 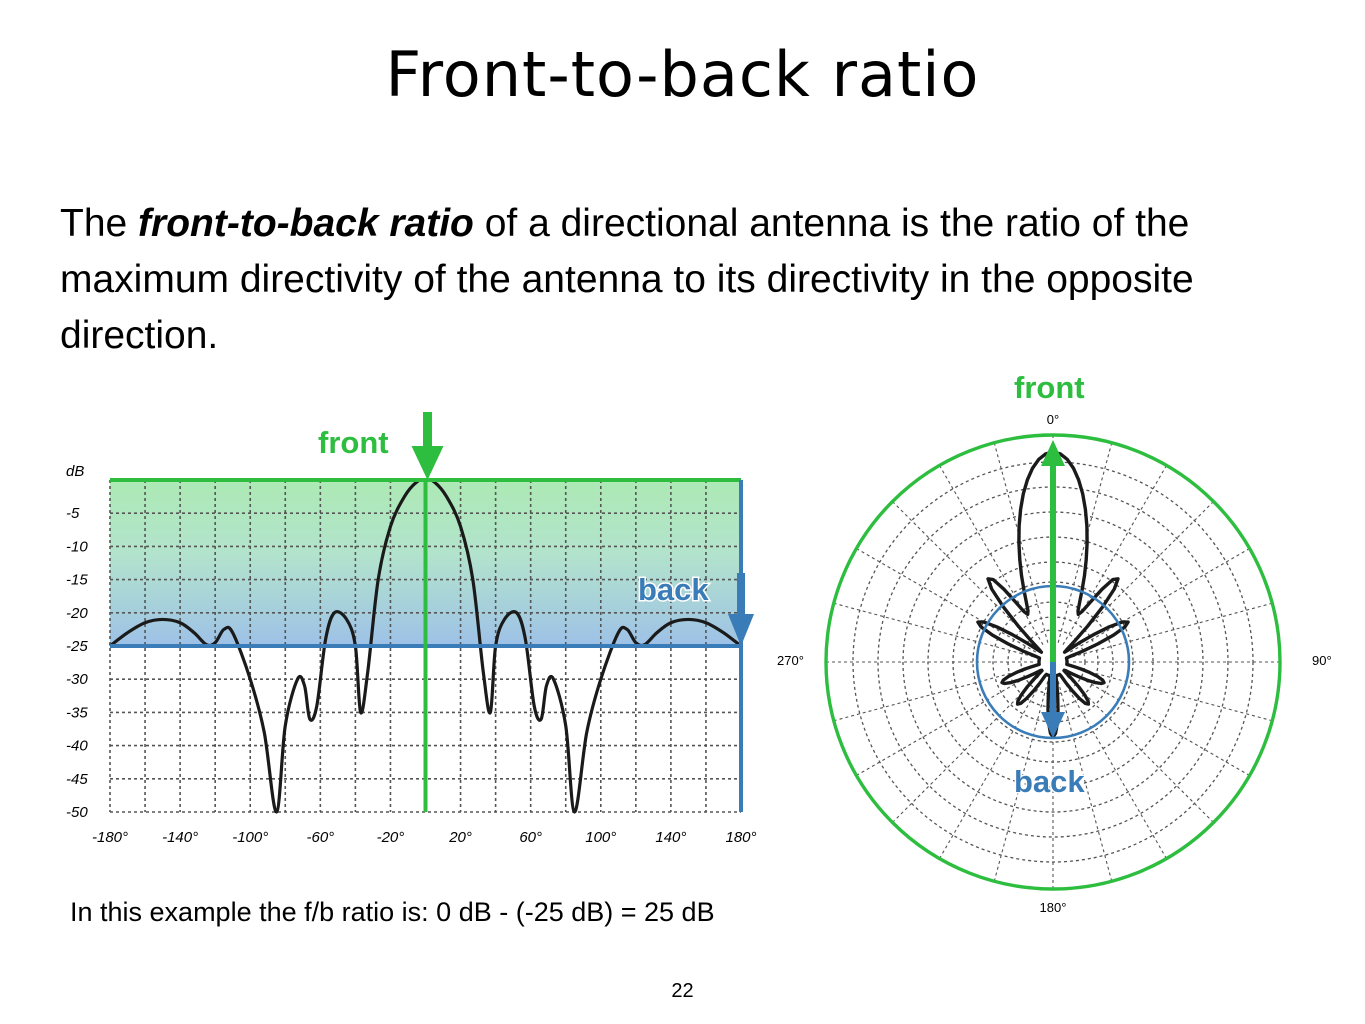 I want to click on y-tick-label: -45, so click(x=77, y=779).